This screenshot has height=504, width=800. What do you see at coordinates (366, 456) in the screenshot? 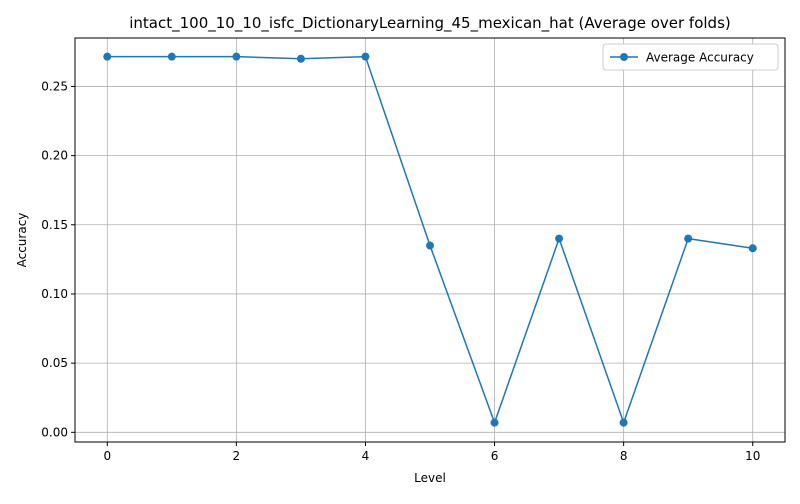
I see `x-tick-label: 4` at bounding box center [366, 456].